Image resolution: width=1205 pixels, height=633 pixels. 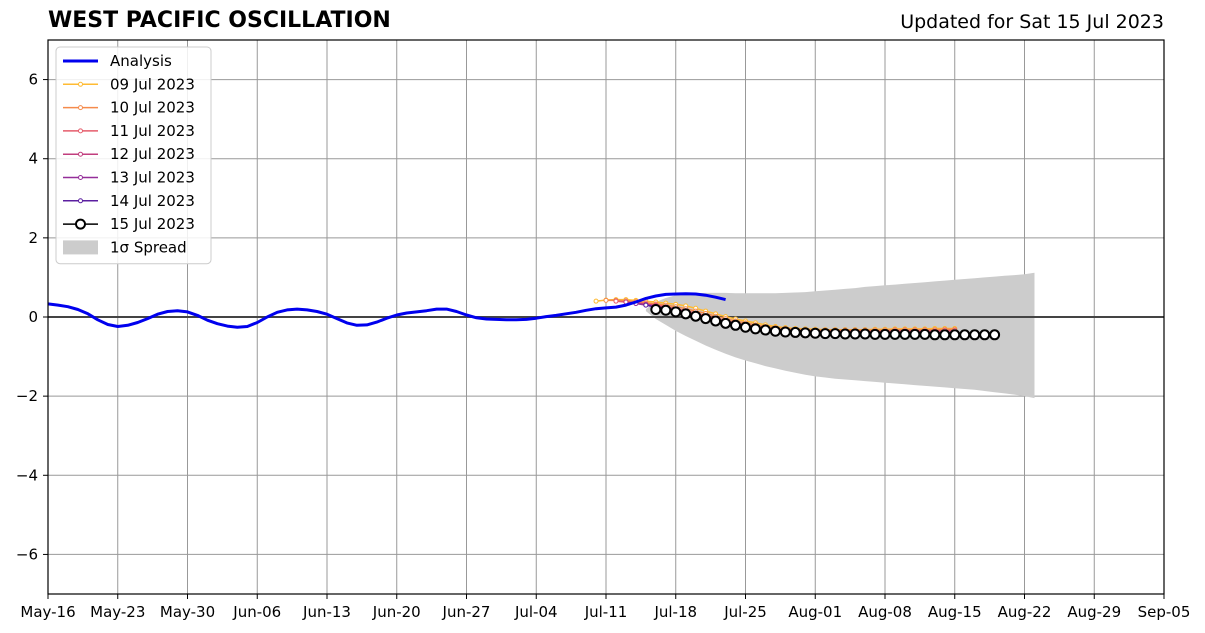 I want to click on y-tick-label: 4, so click(x=33, y=159).